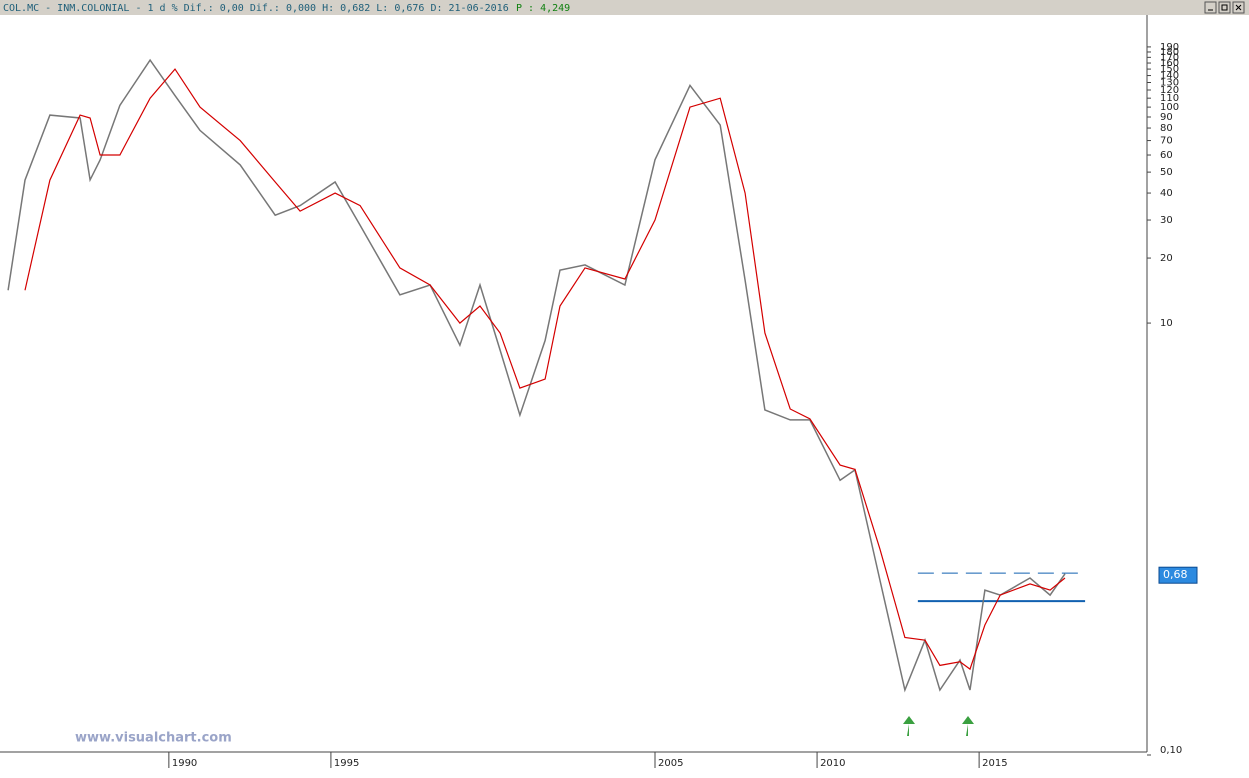 This screenshot has width=1249, height=778. What do you see at coordinates (1171, 750) in the screenshot?
I see `y-tick-label: 0,10` at bounding box center [1171, 750].